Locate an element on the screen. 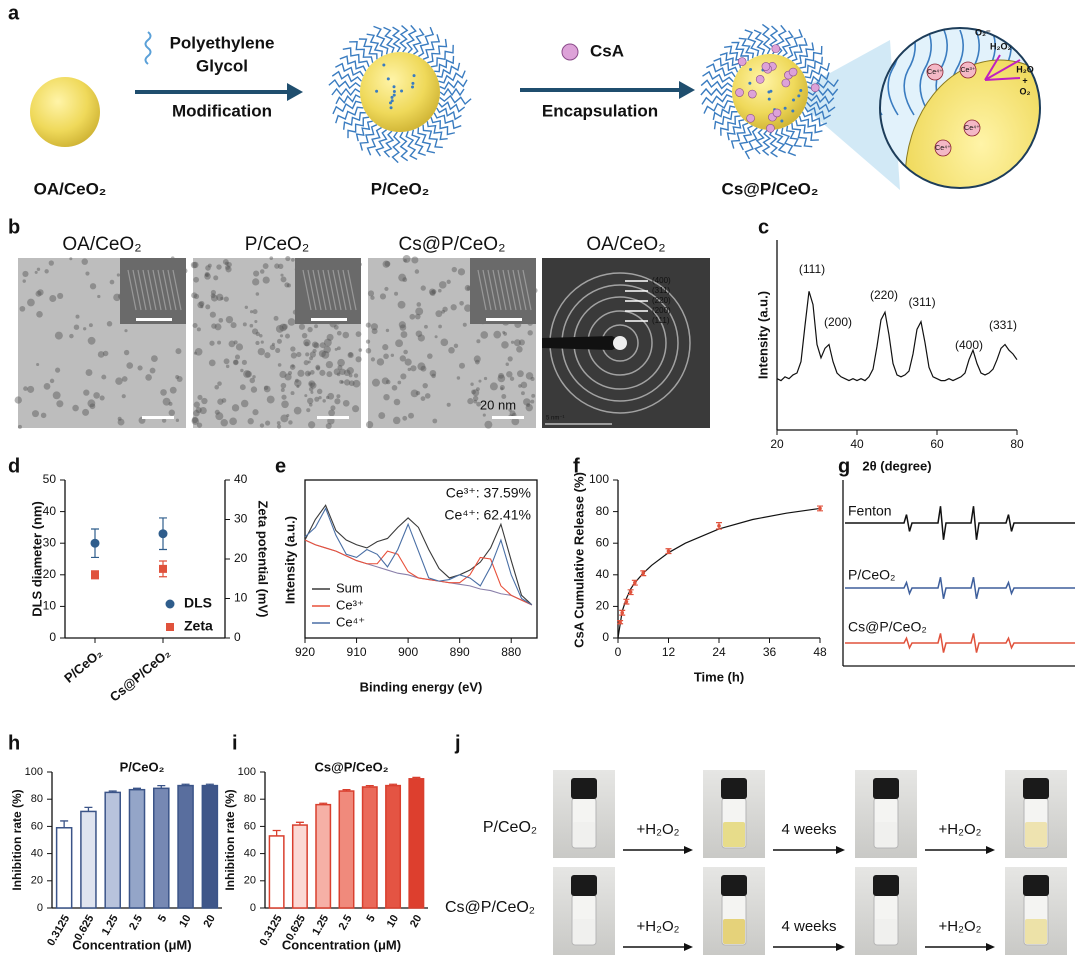  legend-label: Sum is located at coordinates (349, 587).